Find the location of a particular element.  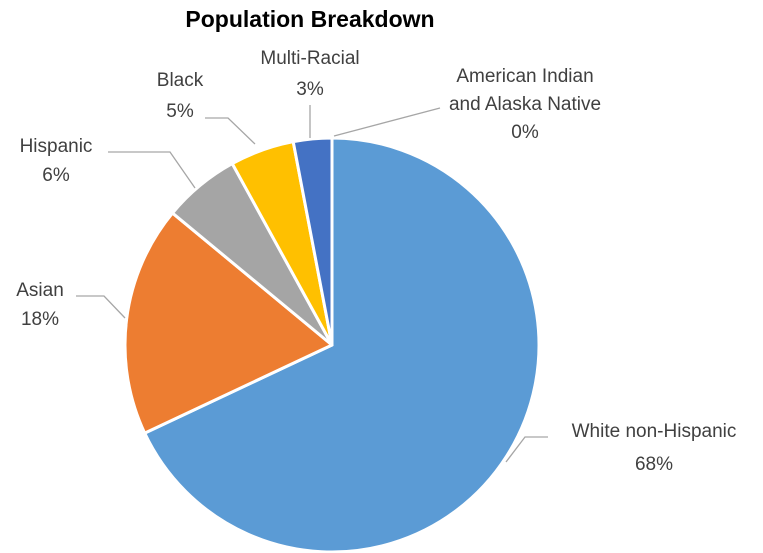

data-label-name-multi-racial: Multi-Racial is located at coordinates (309, 58).